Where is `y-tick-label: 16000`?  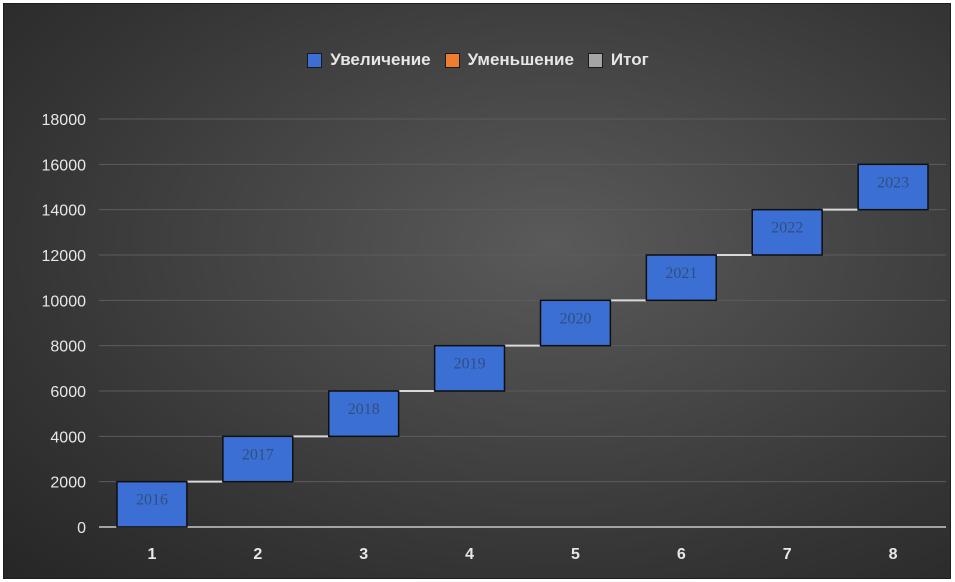
y-tick-label: 16000 is located at coordinates (64, 165).